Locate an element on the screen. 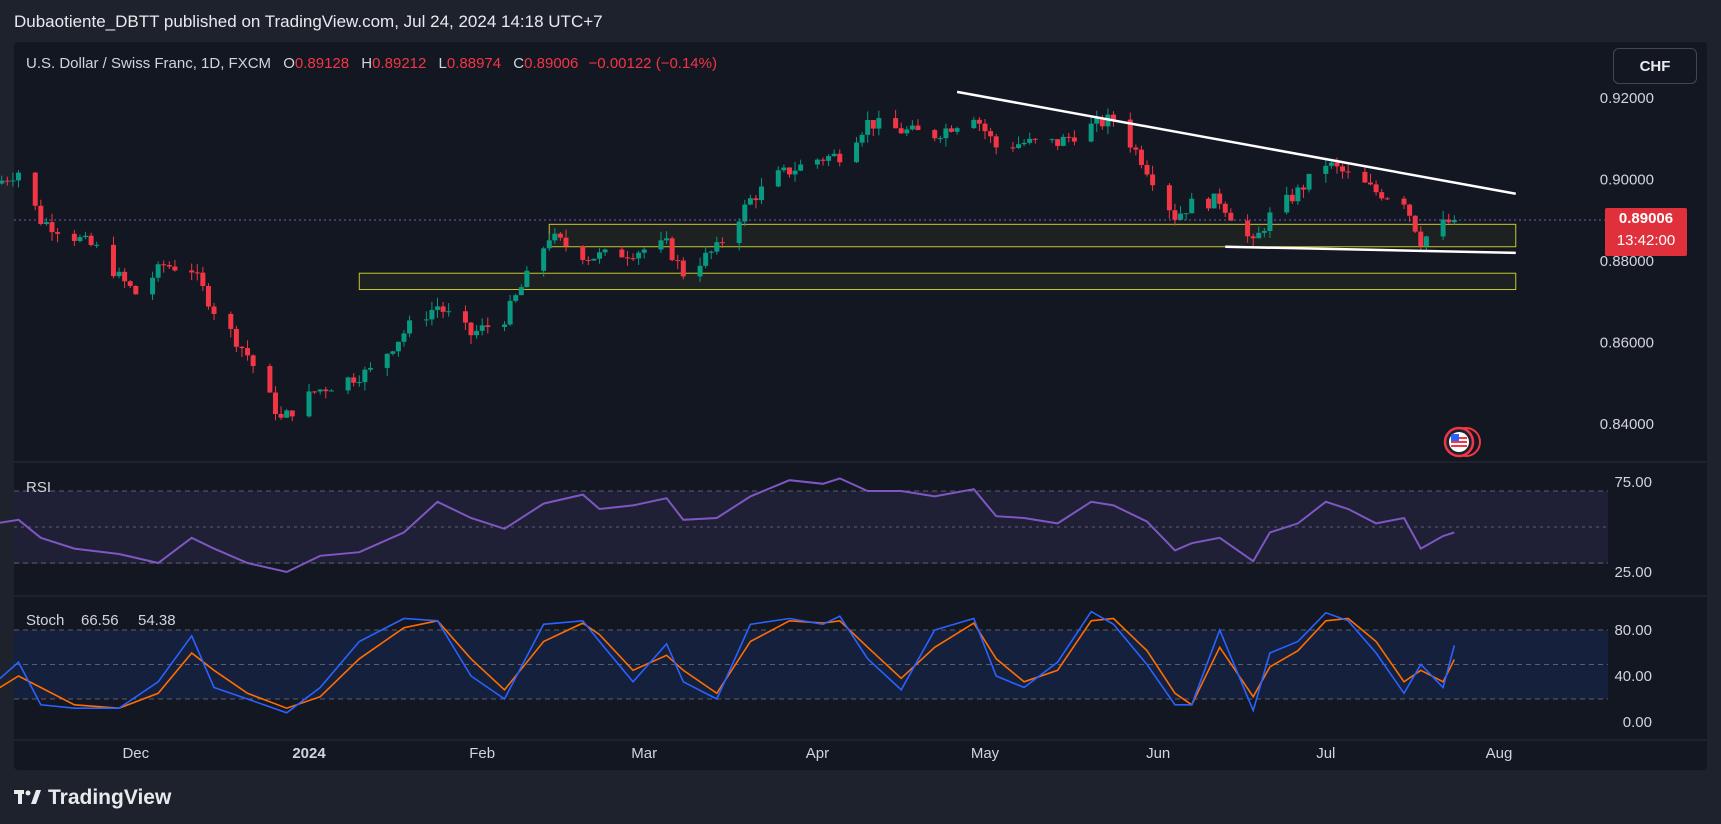 The height and width of the screenshot is (824, 1721). brand-name: TradingView is located at coordinates (110, 797).